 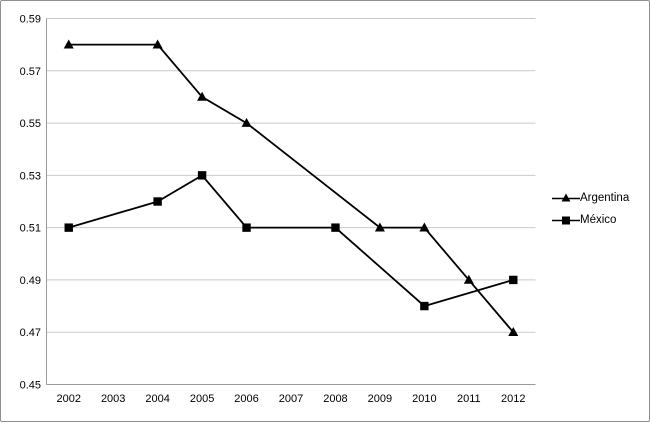 I want to click on square-marker-icon, so click(x=566, y=220).